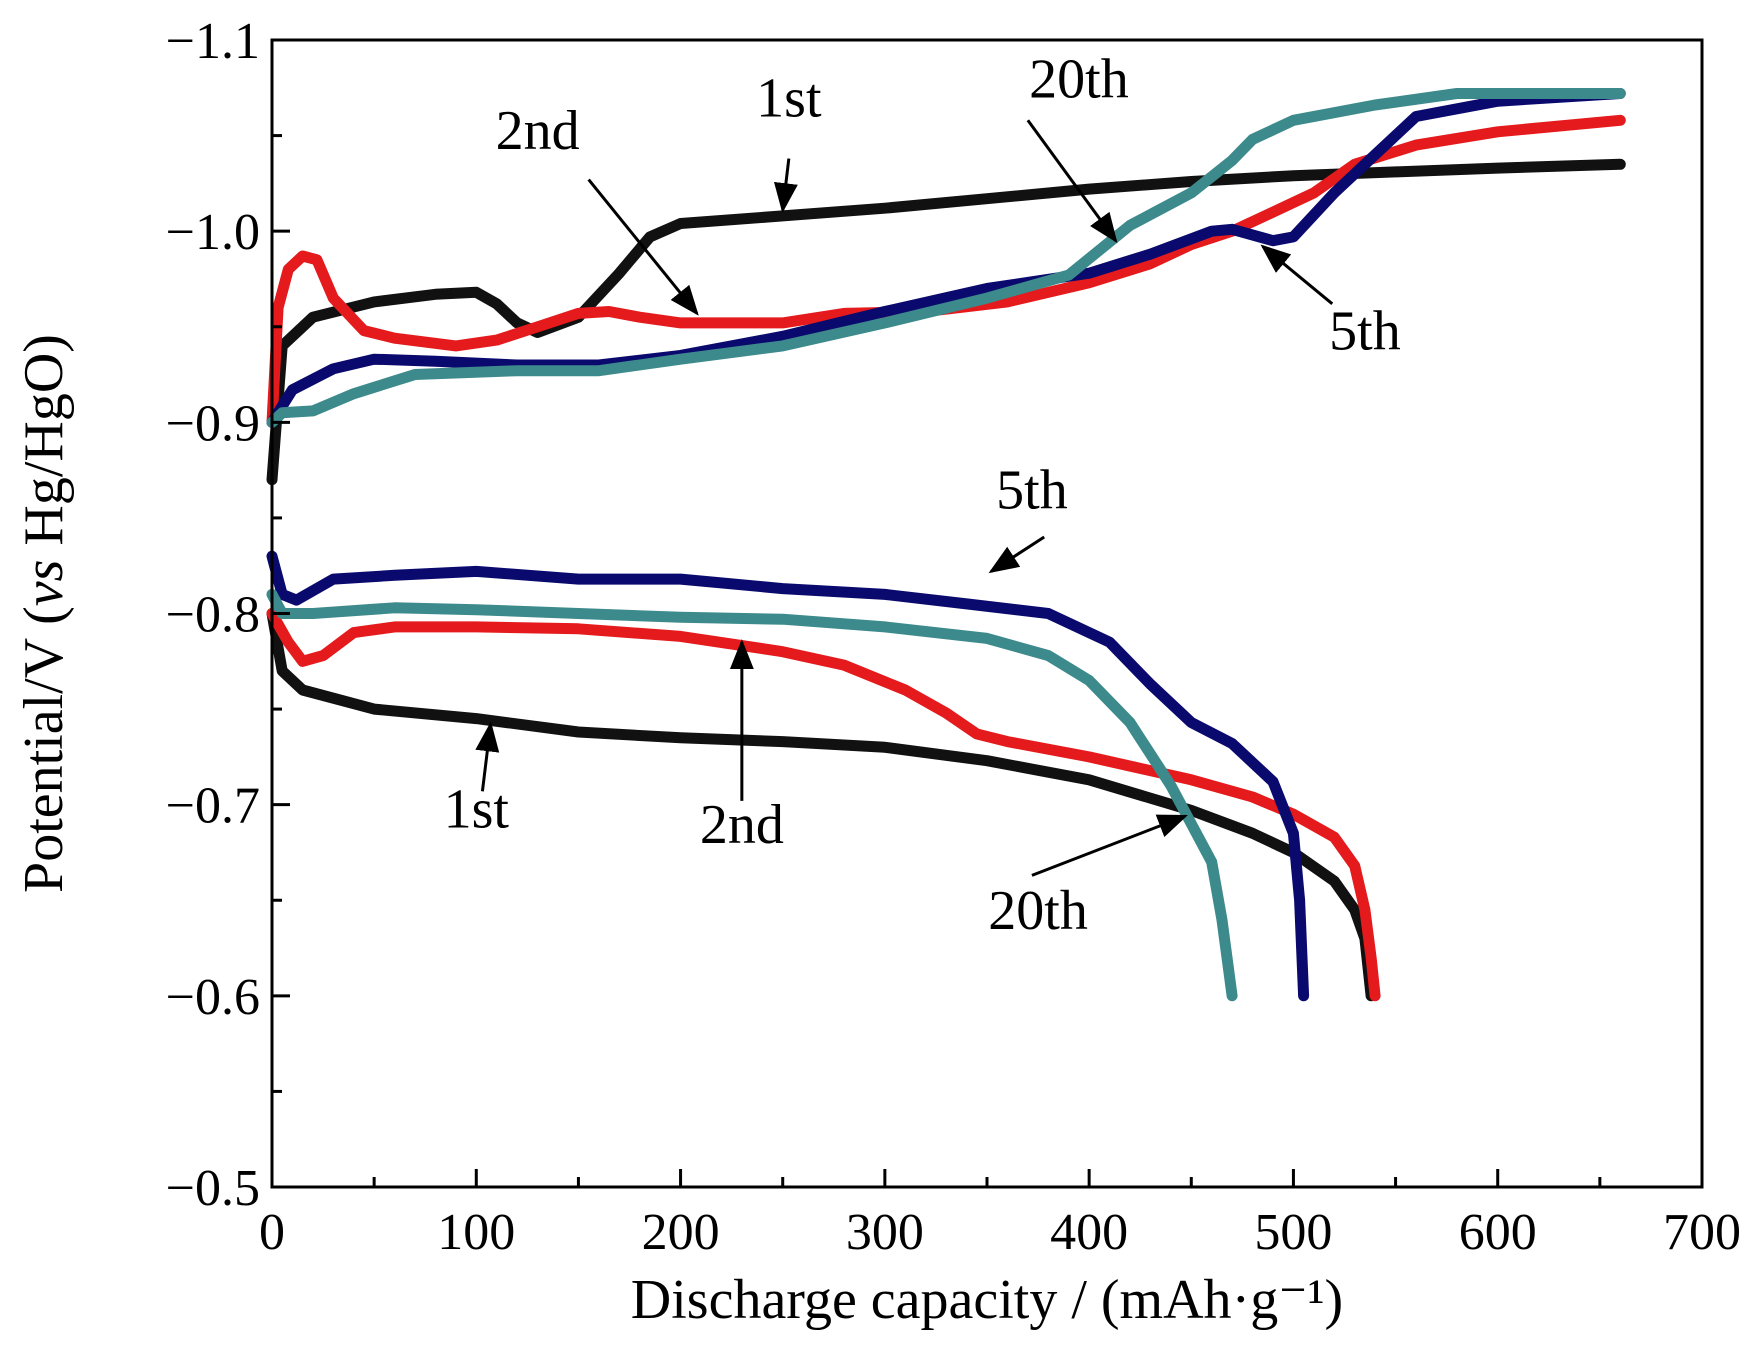 The width and height of the screenshot is (1752, 1372). Describe the element at coordinates (213, 806) in the screenshot. I see `y-tick-label: −0.7` at that location.